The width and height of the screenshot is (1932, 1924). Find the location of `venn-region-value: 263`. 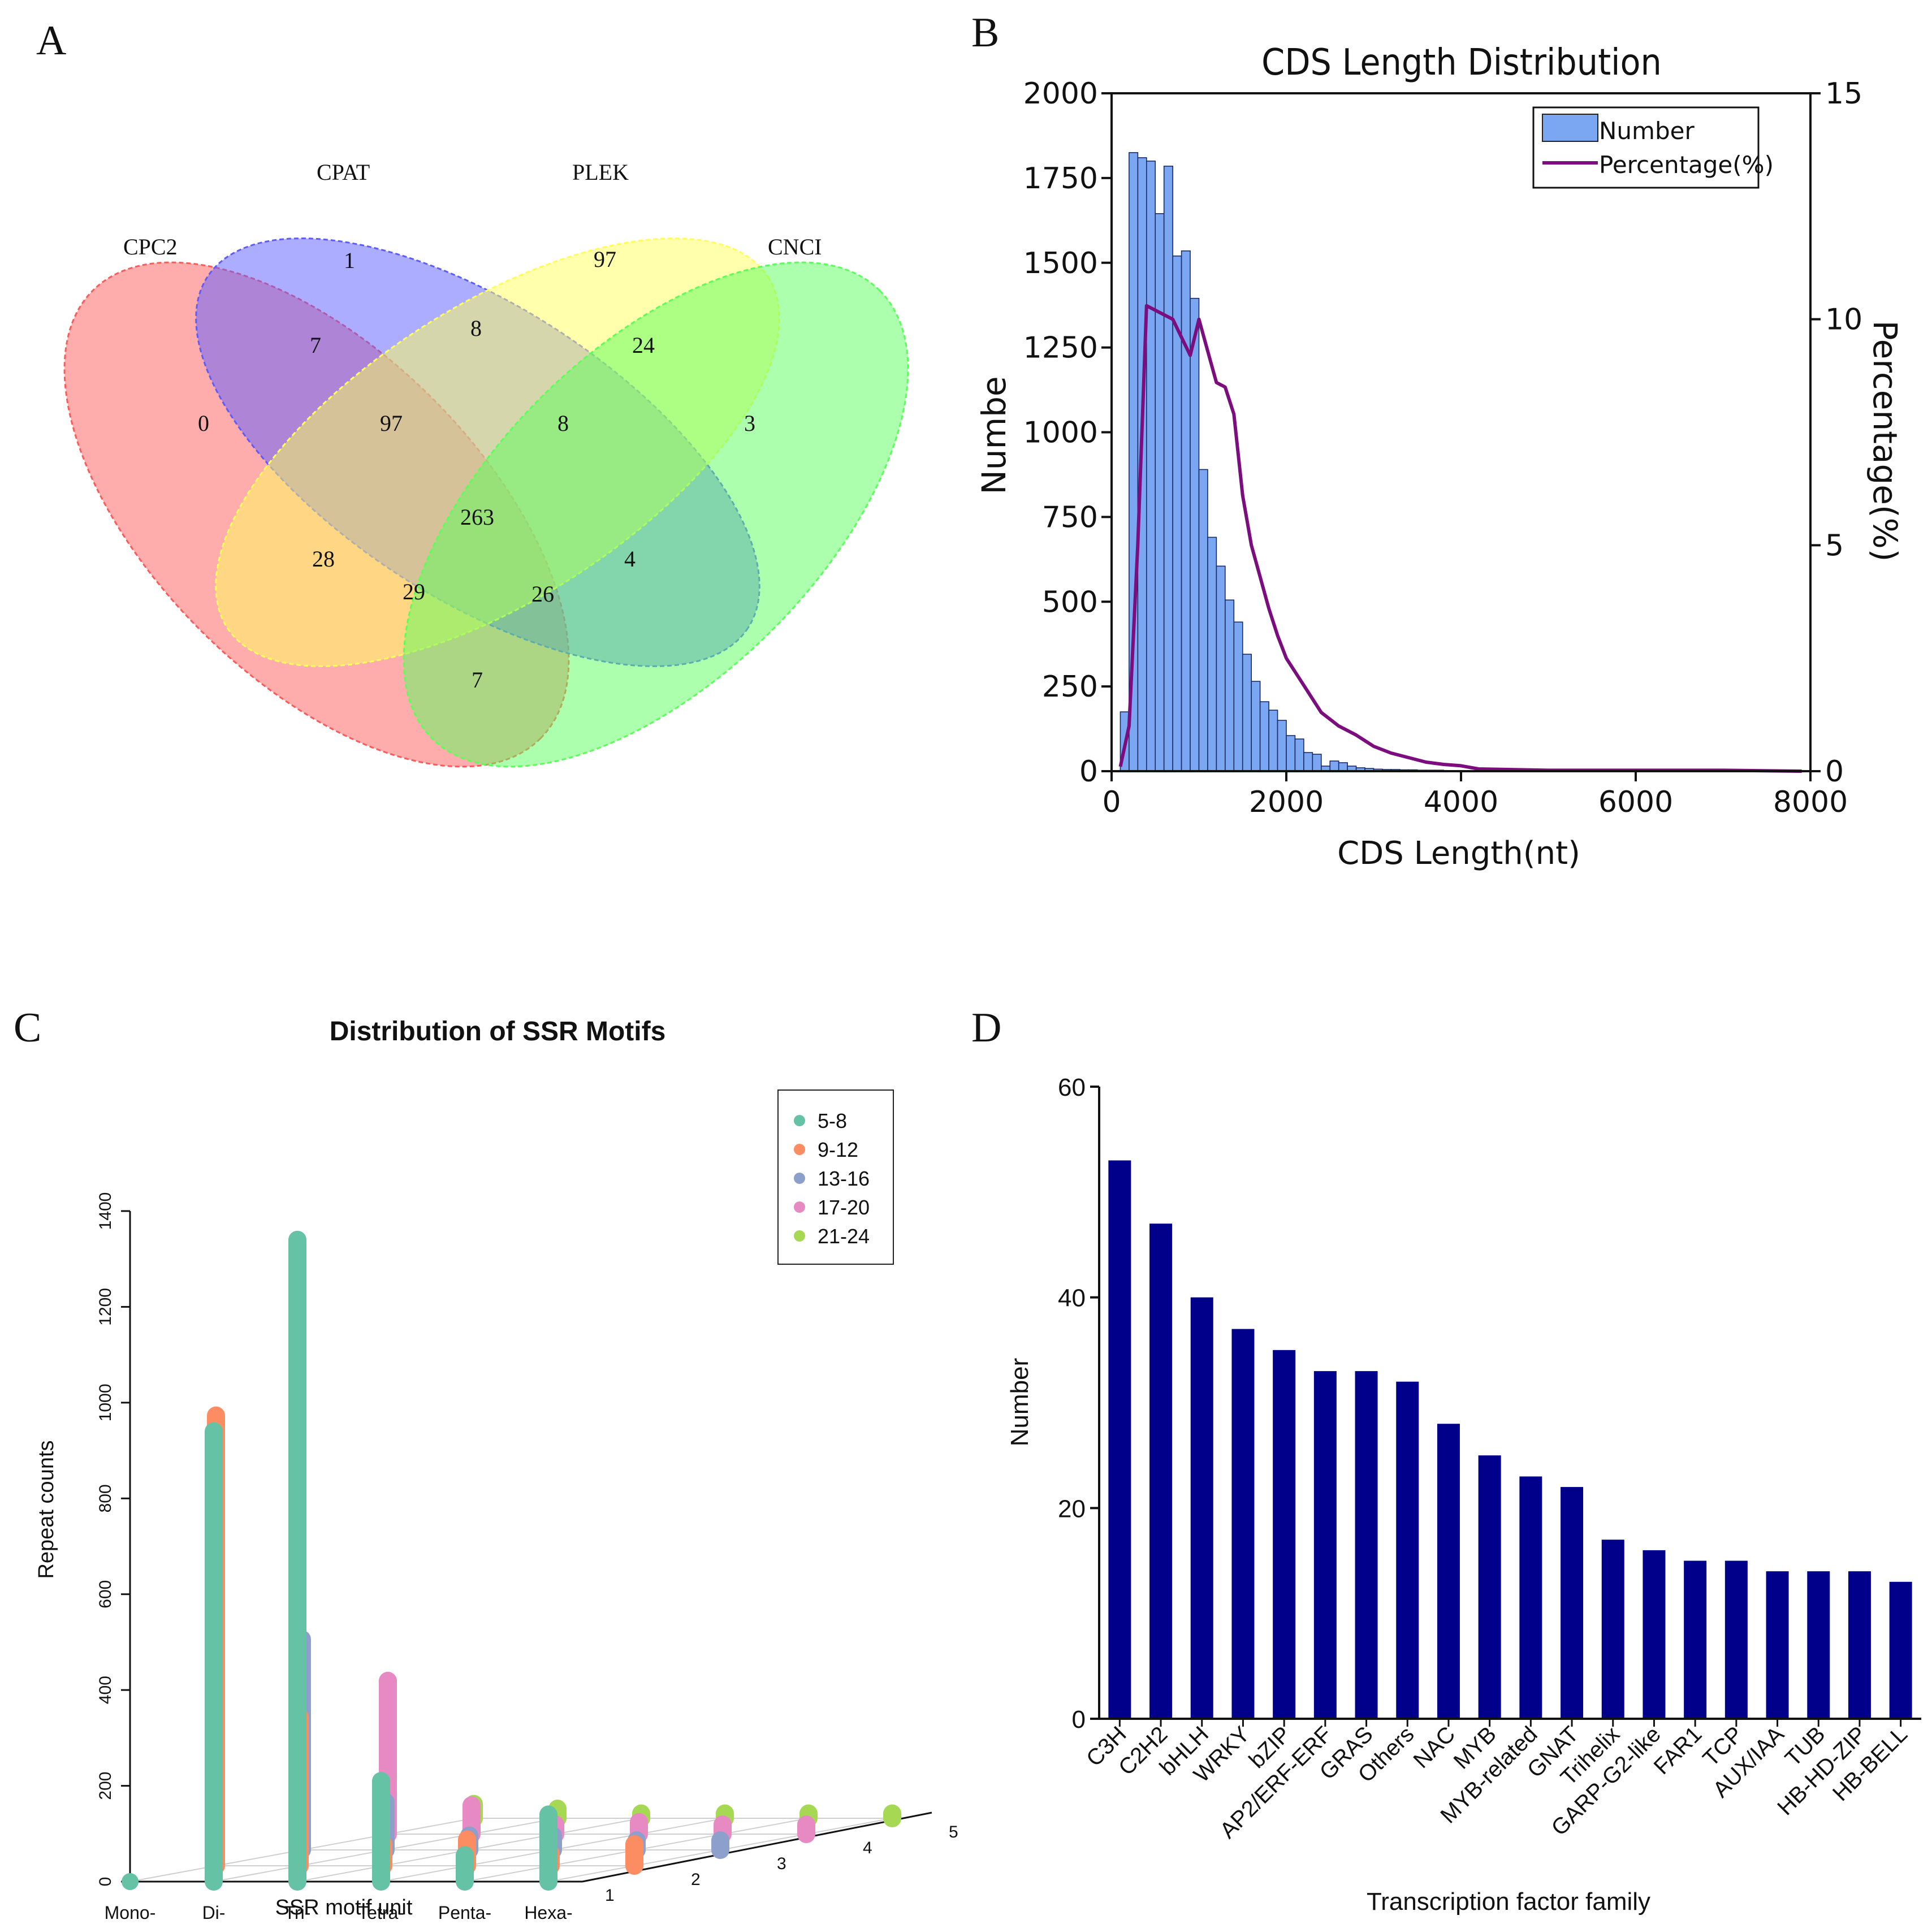

venn-region-value: 263 is located at coordinates (477, 517).